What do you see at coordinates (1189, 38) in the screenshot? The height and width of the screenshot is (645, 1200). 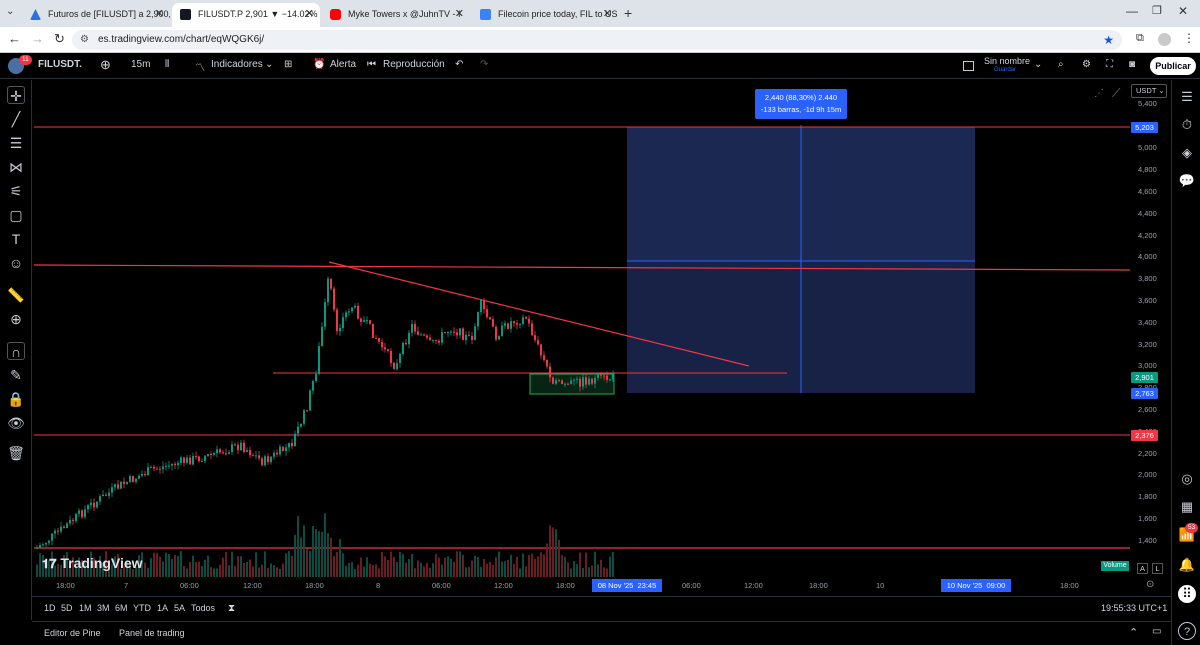 I see `browser-menu-icon: ⋮` at bounding box center [1189, 38].